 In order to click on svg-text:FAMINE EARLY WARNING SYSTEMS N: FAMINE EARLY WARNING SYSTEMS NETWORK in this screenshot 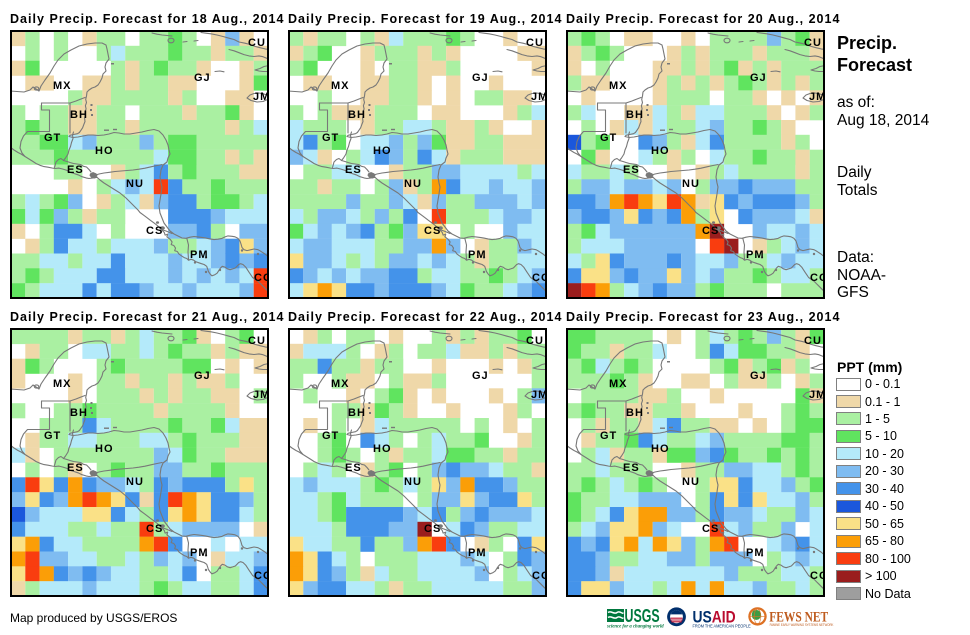, I will do `click(802, 625)`.